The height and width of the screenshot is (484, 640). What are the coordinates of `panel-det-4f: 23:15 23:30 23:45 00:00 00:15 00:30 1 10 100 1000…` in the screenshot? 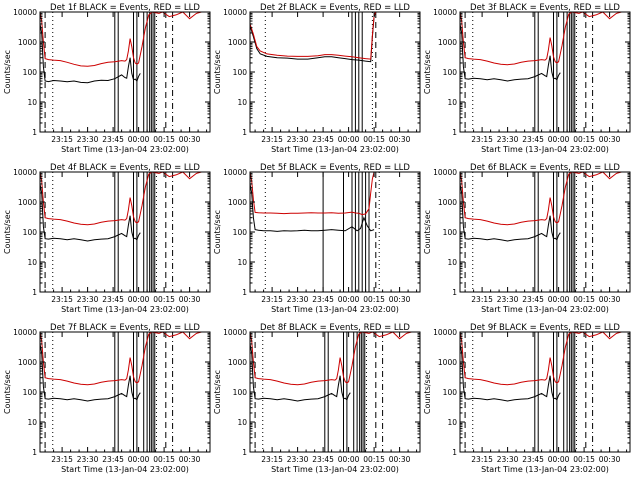 It's located at (107, 238).